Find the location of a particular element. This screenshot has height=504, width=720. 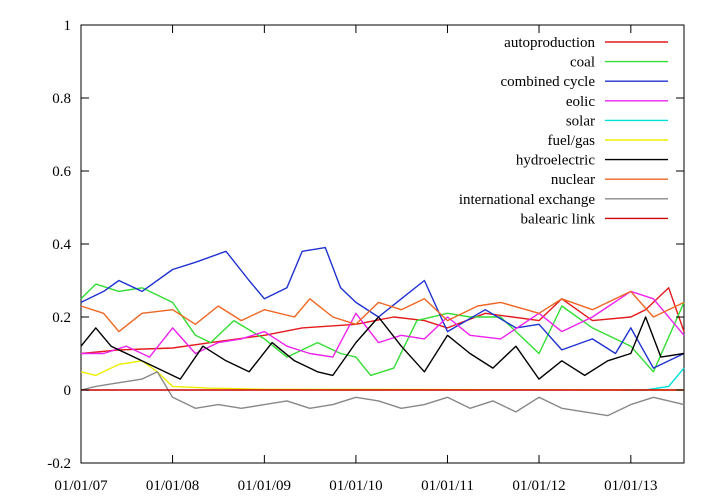

x-tick-label-0: 01/01/07 is located at coordinates (81, 486).